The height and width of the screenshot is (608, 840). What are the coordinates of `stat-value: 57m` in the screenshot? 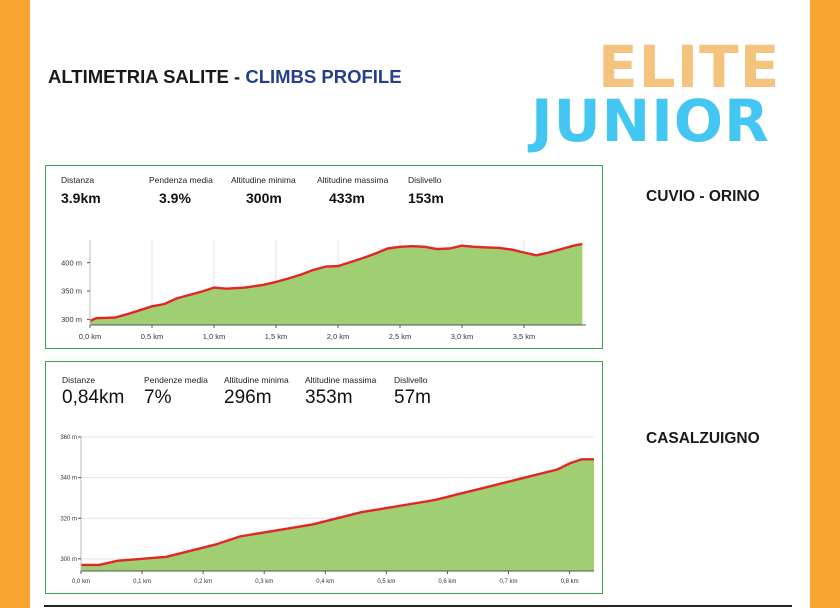 It's located at (412, 397).